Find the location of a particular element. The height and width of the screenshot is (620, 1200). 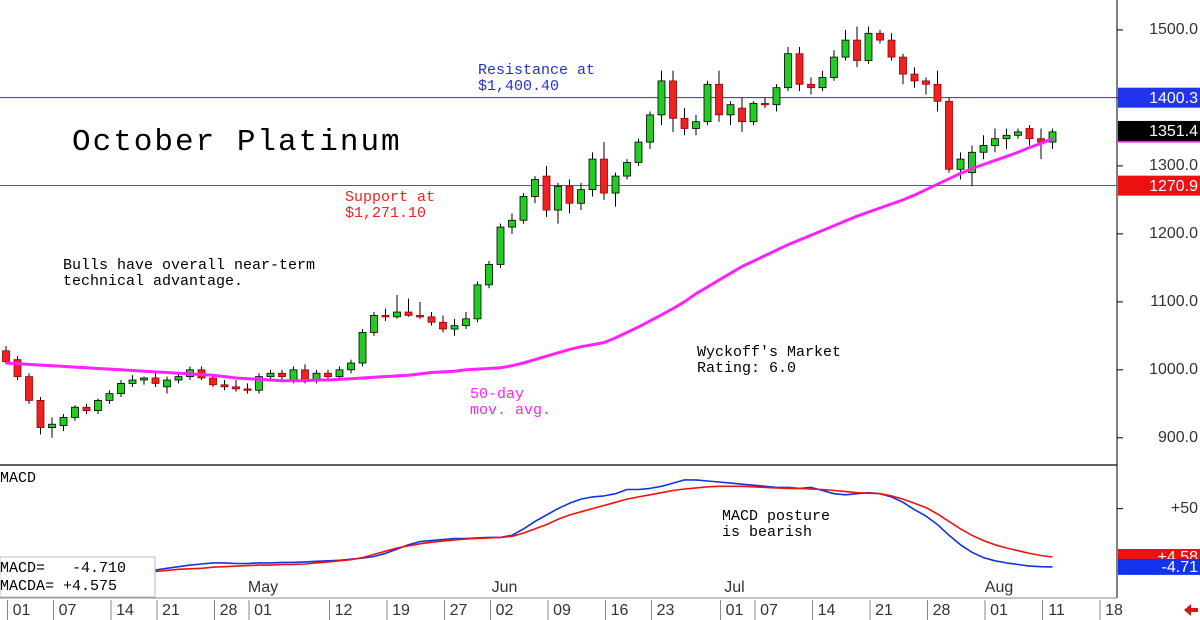

x-tick-label: 18 is located at coordinates (1114, 610).